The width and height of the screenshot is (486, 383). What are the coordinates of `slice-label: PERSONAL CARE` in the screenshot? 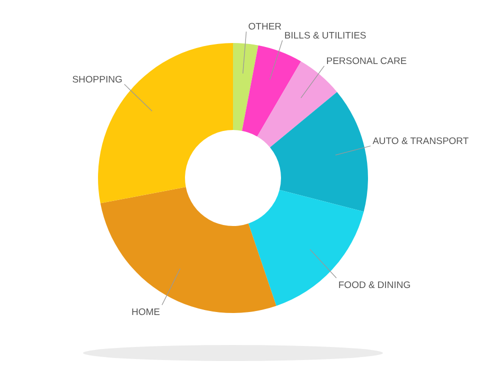 It's located at (366, 61).